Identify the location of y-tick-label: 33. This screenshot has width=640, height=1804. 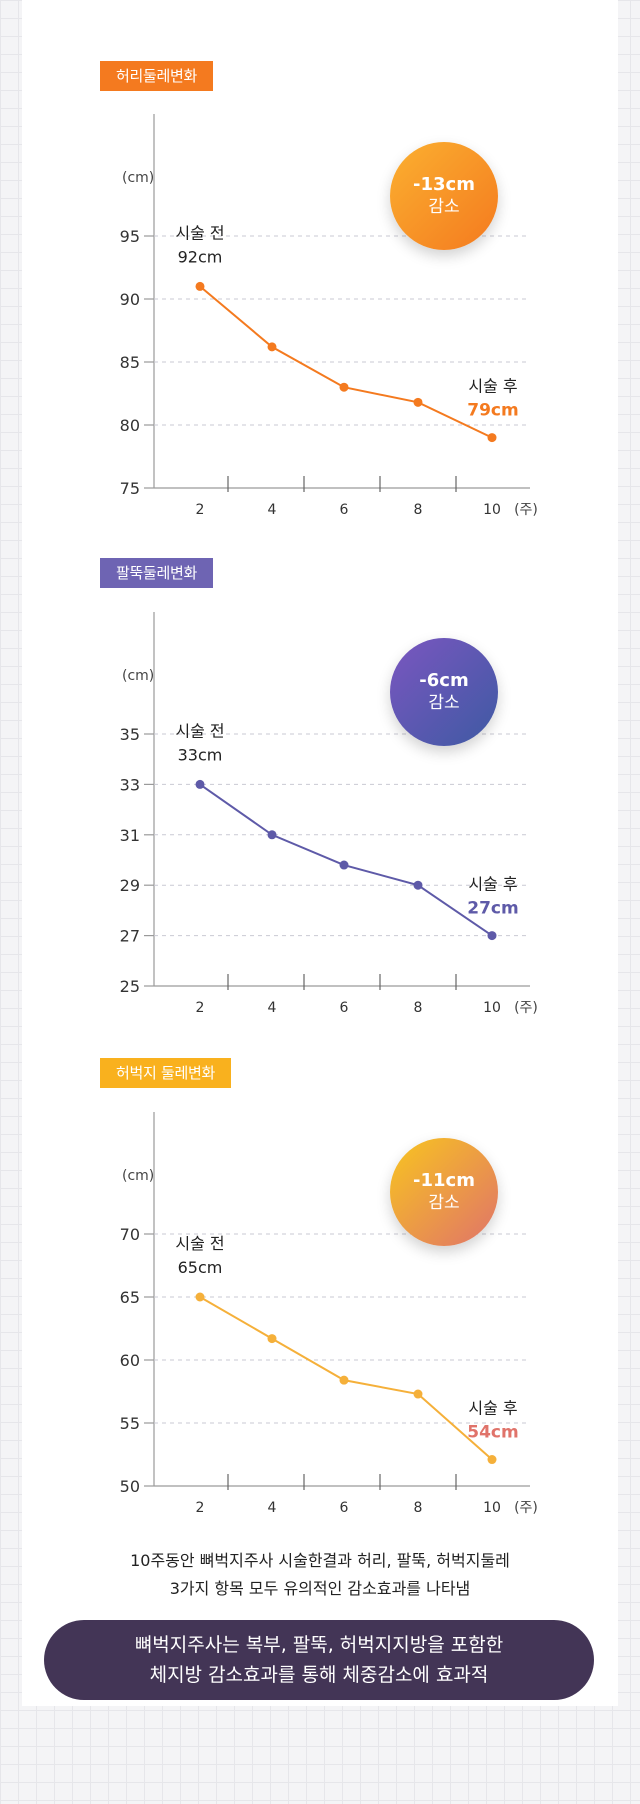
(130, 784).